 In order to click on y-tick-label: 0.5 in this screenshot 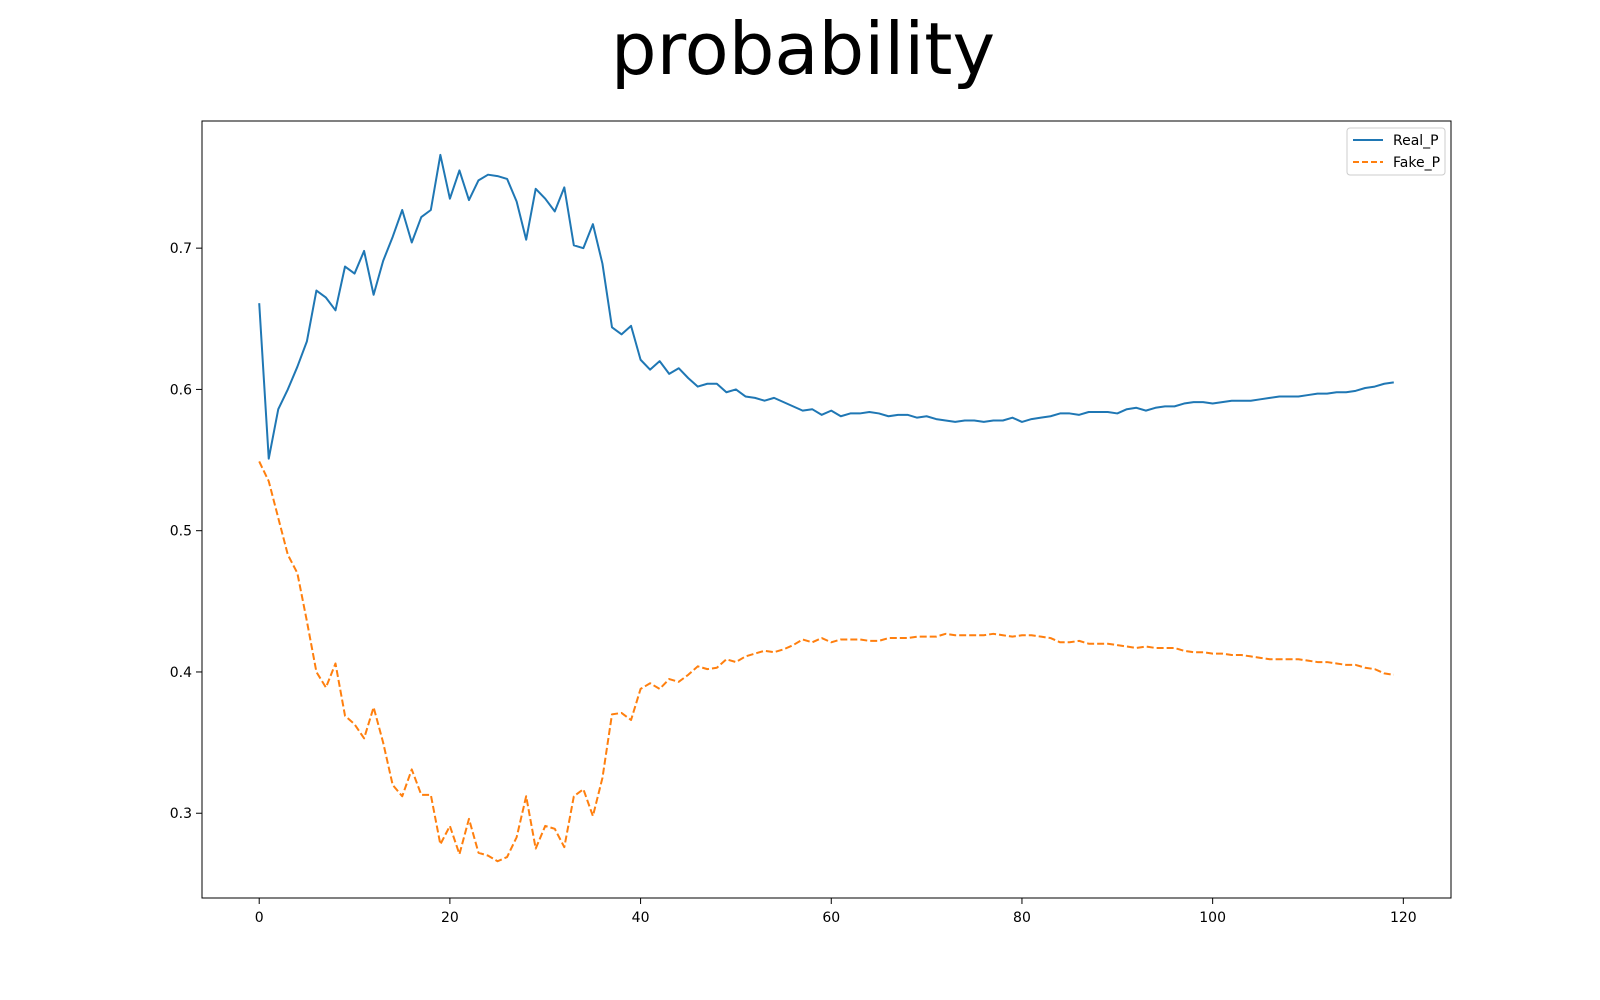, I will do `click(181, 532)`.